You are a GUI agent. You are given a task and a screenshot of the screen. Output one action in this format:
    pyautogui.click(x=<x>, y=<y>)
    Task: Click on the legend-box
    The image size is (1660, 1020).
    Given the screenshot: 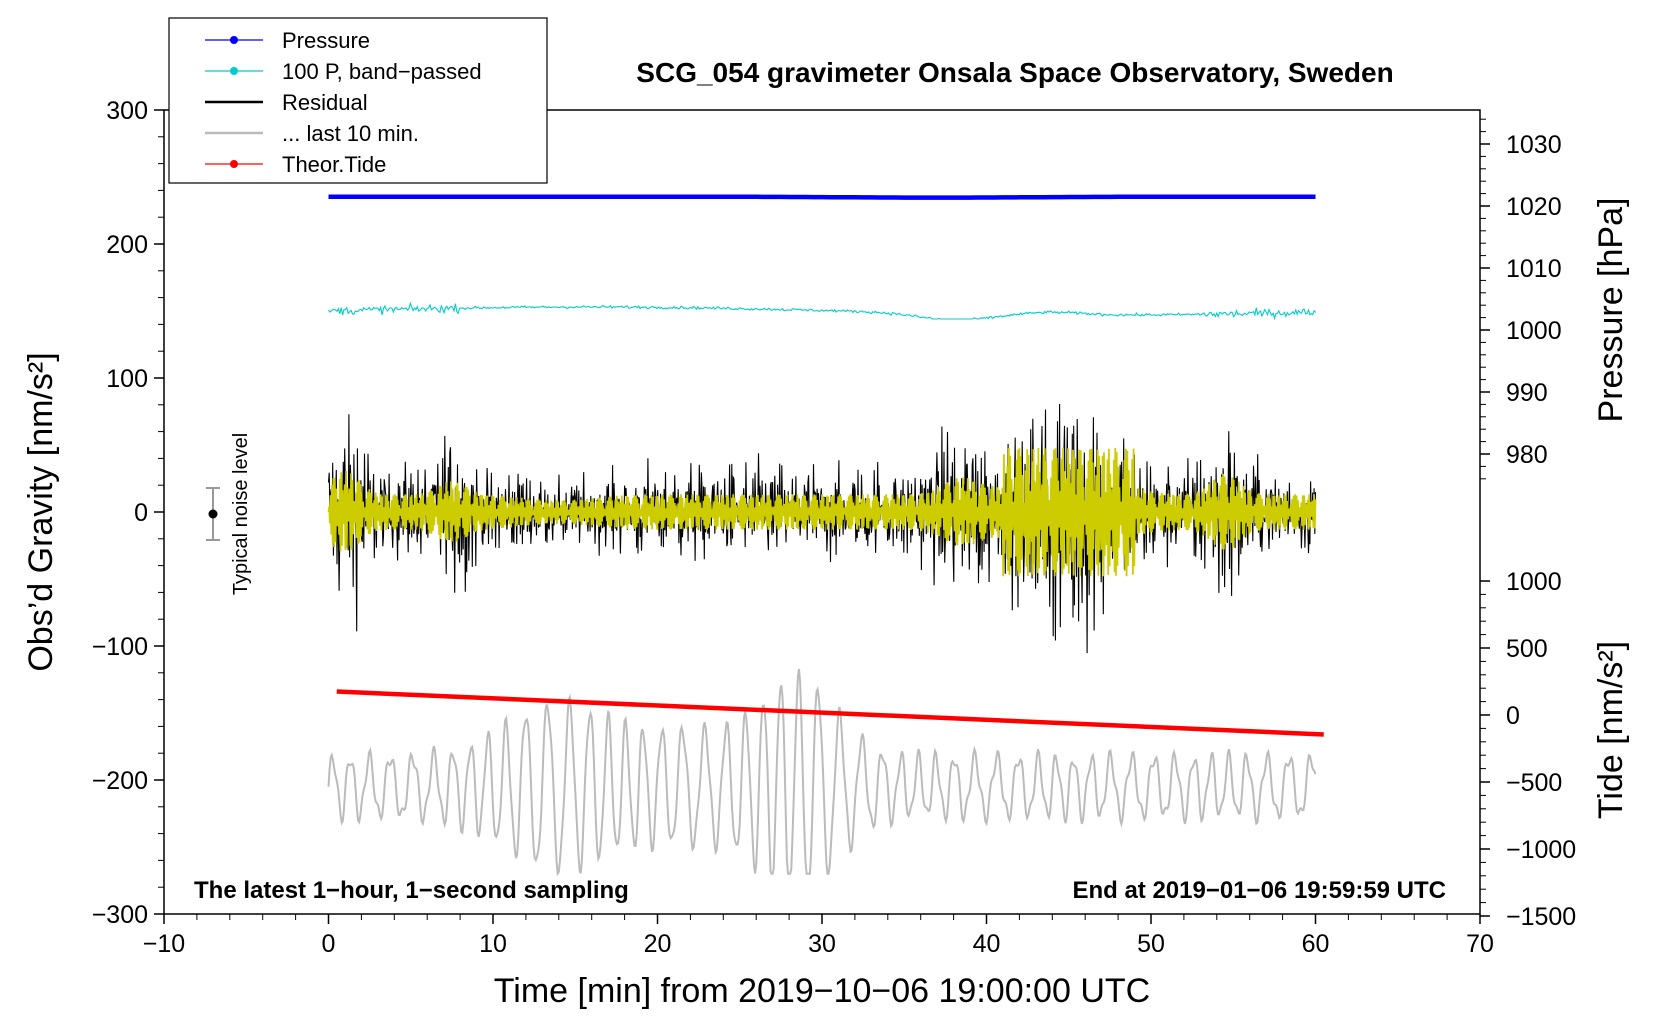 What is the action you would take?
    pyautogui.click(x=358, y=100)
    